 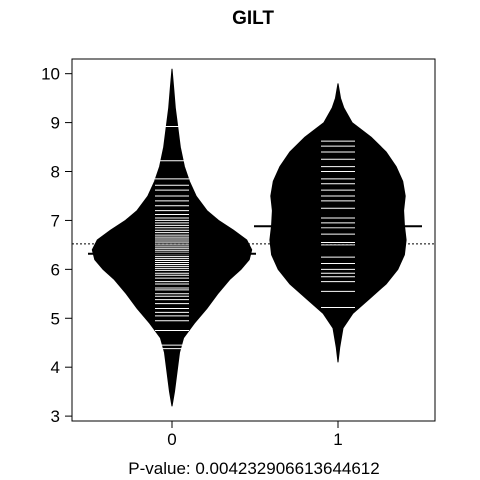 What do you see at coordinates (56, 245) in the screenshot?
I see `y-axis: 3 4 5 6 7 8 9 10` at bounding box center [56, 245].